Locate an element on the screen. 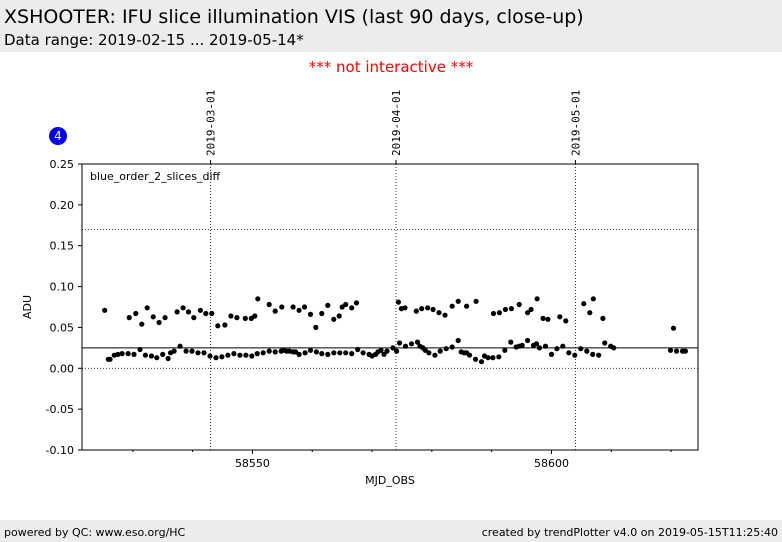 The height and width of the screenshot is (542, 782). x-axis-title: MJD_OBS is located at coordinates (390, 480).